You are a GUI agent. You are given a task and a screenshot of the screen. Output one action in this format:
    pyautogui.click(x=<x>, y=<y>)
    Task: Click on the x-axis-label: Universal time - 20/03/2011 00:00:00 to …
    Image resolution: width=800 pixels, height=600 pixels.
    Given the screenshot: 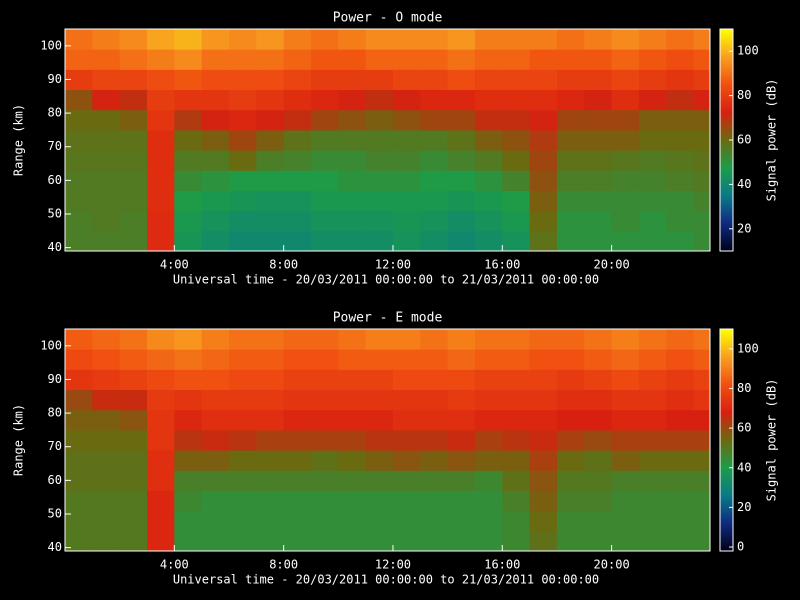 What is the action you would take?
    pyautogui.click(x=386, y=280)
    